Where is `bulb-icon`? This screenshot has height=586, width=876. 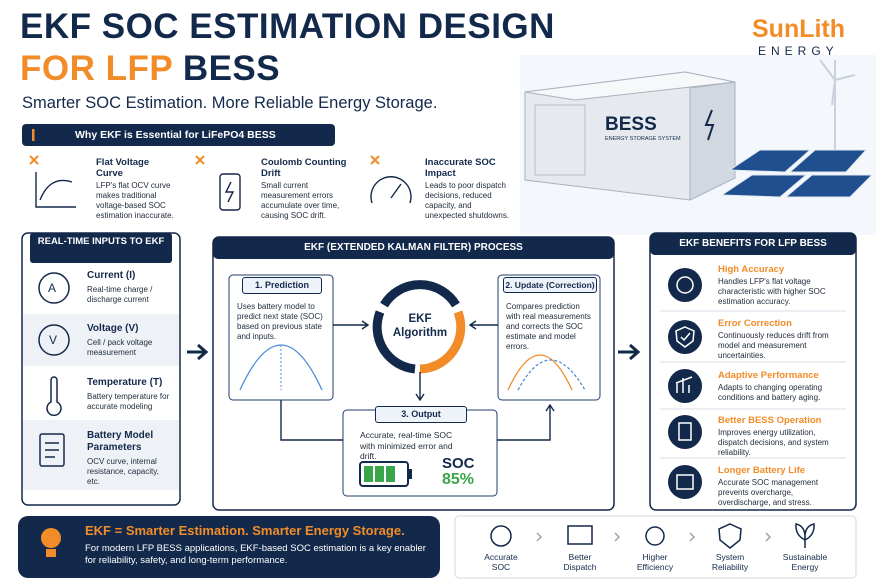
bulb-icon is located at coordinates (51, 538).